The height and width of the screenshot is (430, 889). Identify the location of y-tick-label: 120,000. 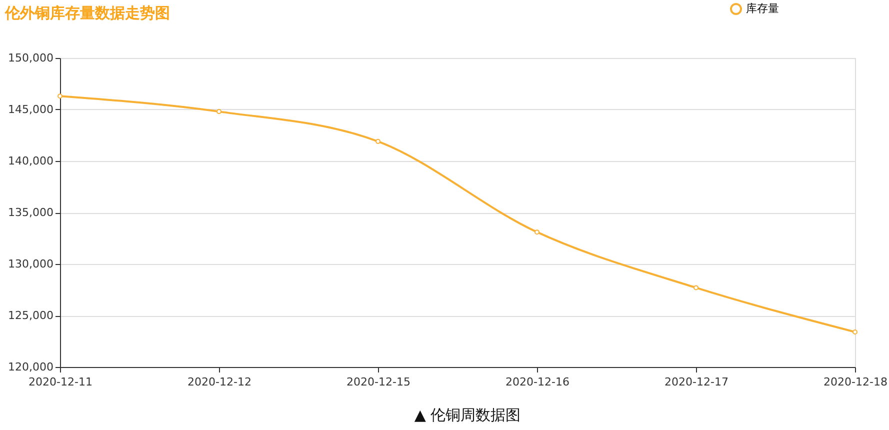
(31, 367).